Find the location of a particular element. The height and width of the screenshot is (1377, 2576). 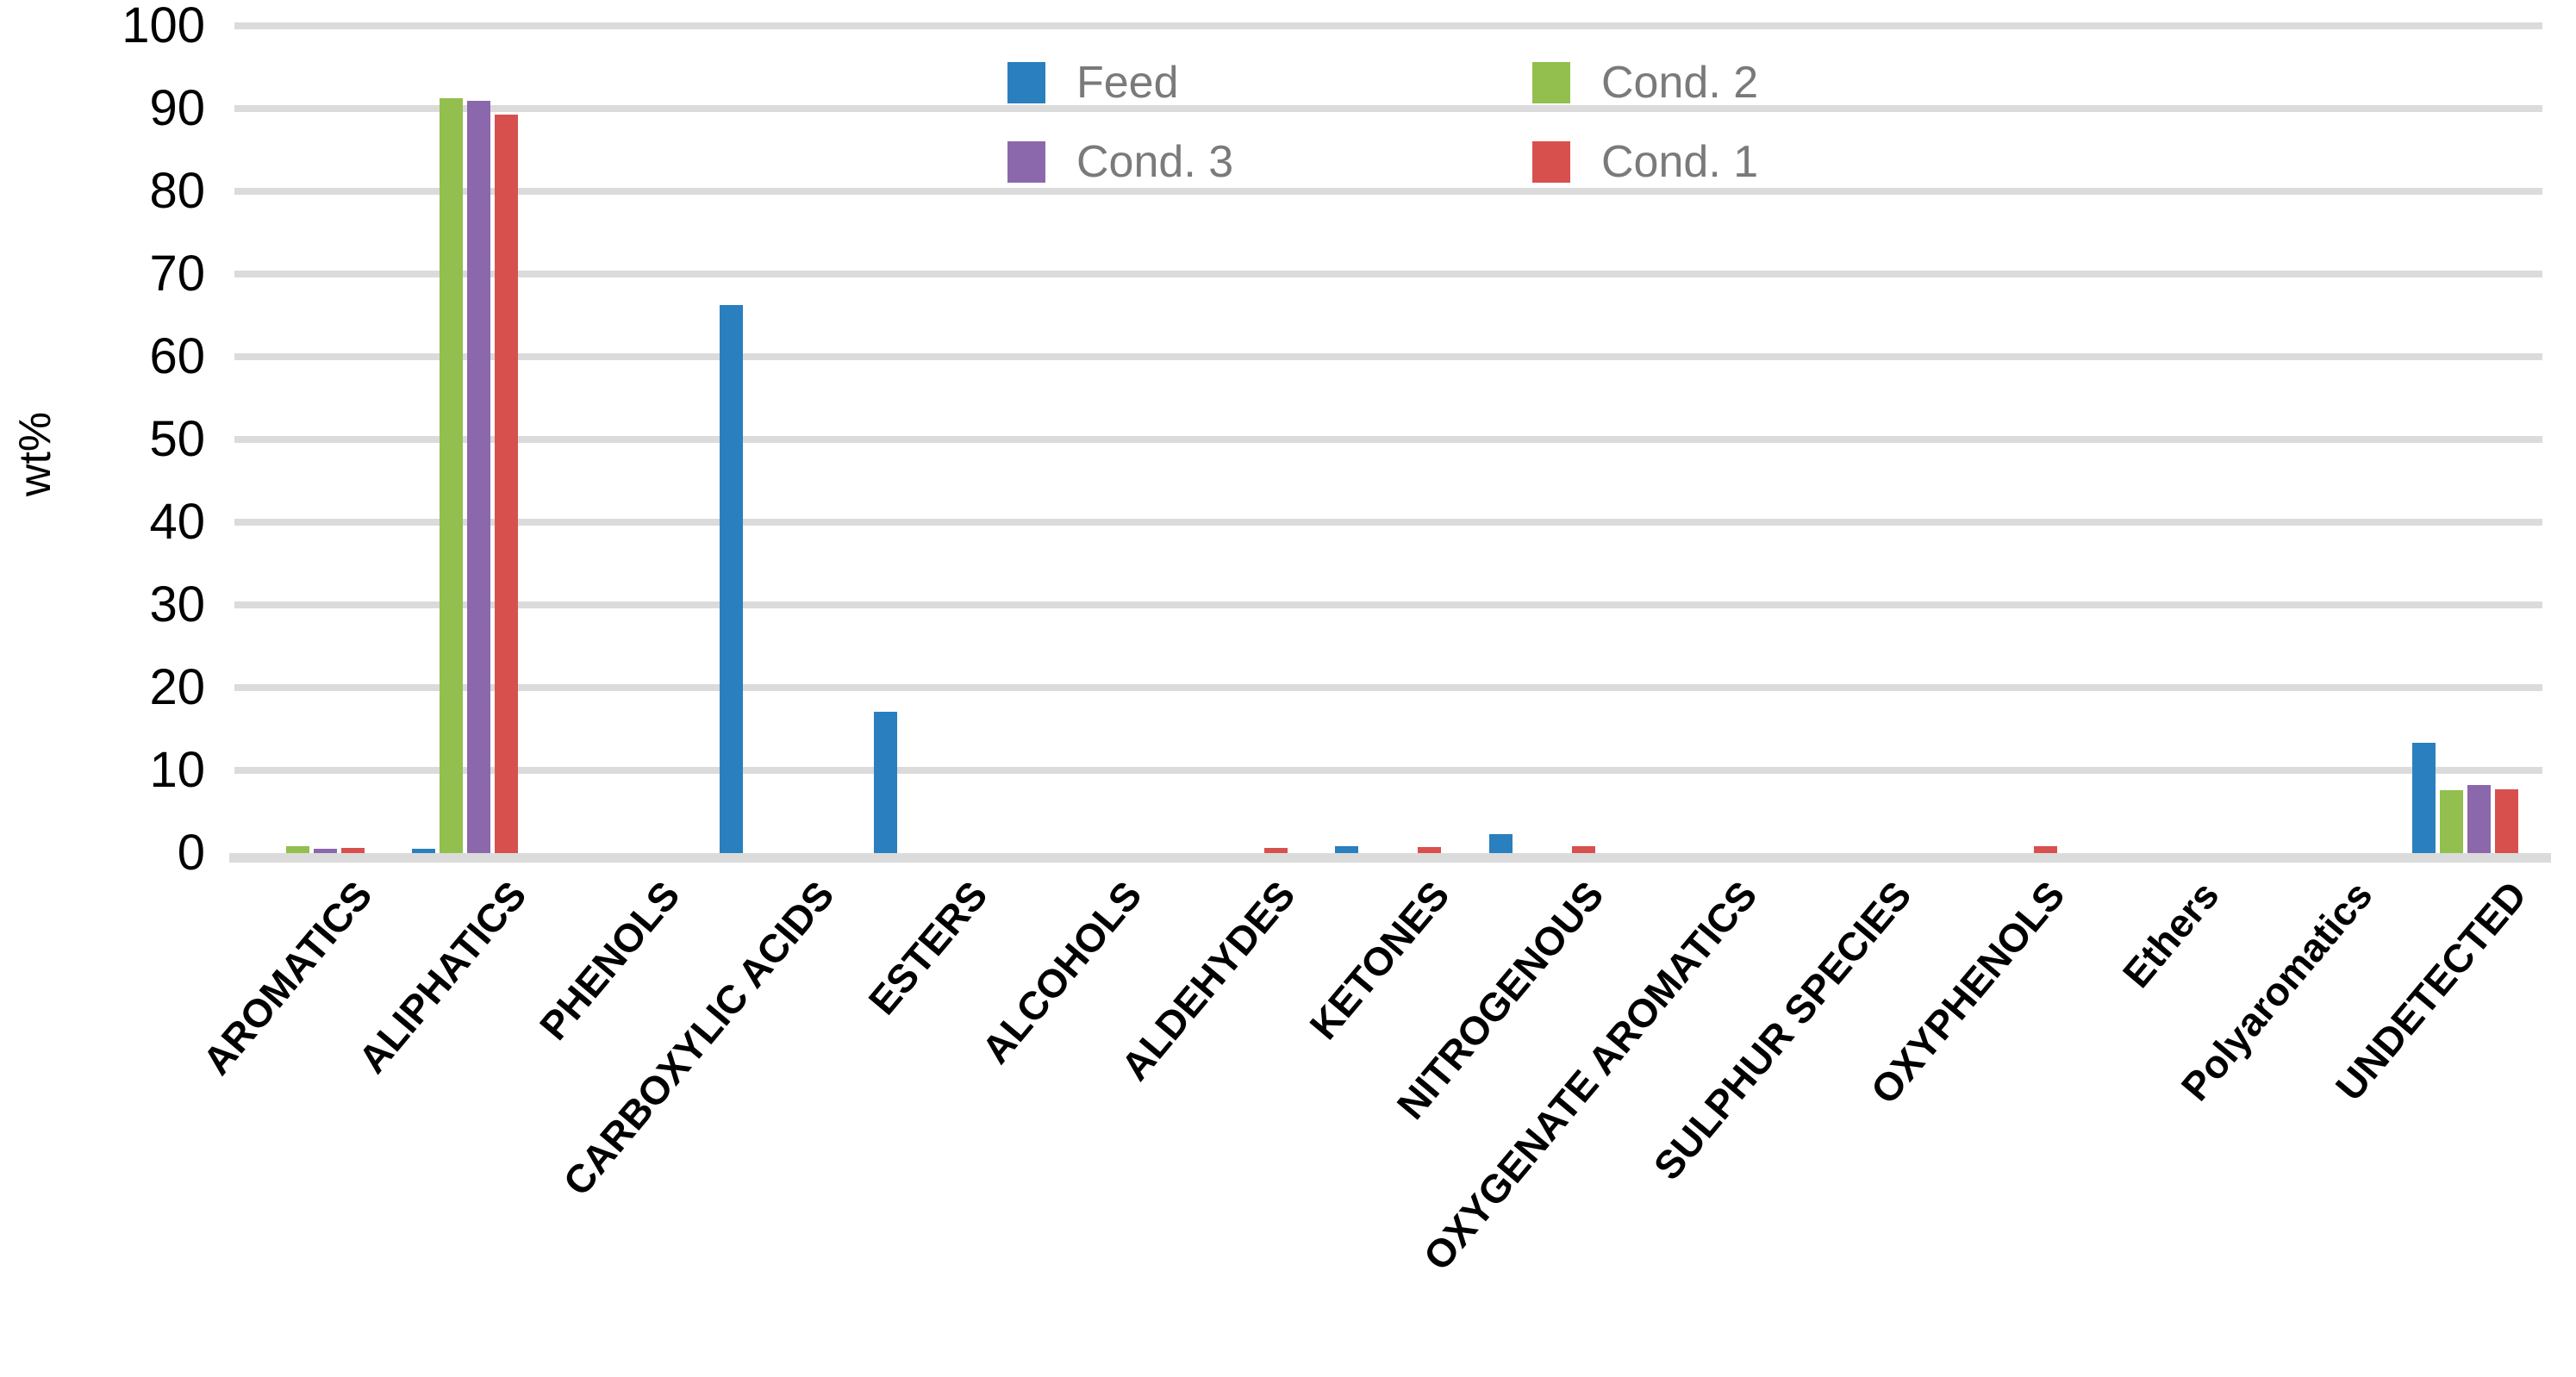

y-tick-label: 90 is located at coordinates (177, 108).